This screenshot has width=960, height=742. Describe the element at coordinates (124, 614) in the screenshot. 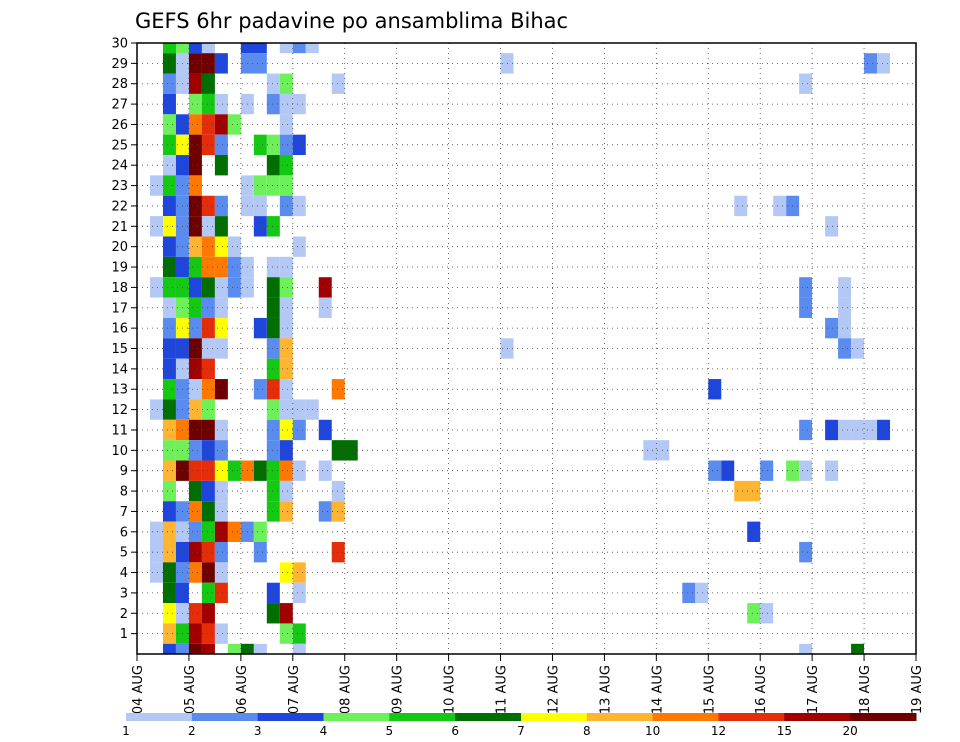

I see `y-tick-label: 2` at that location.